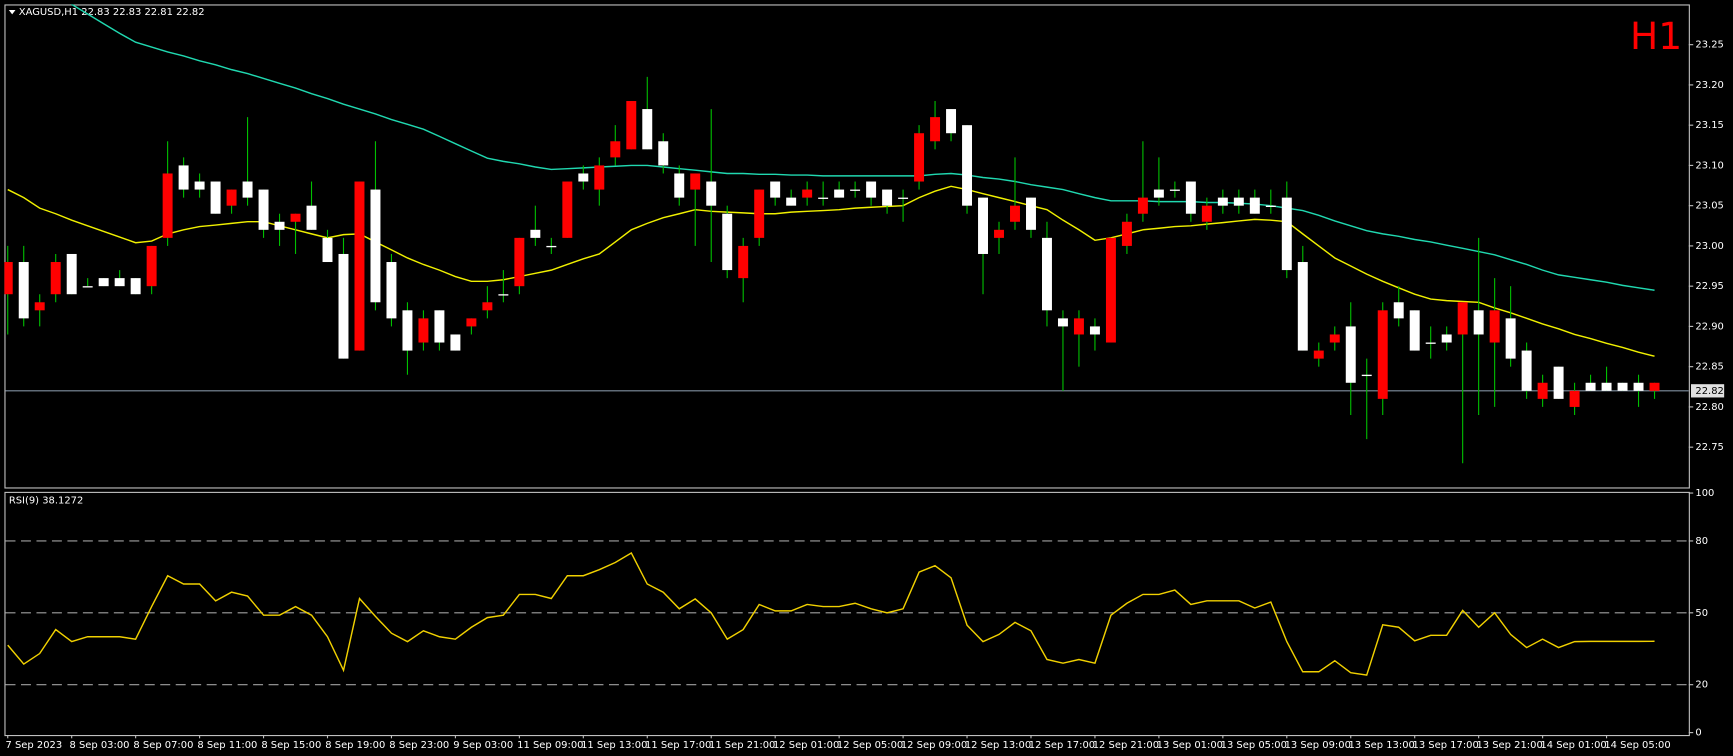 This screenshot has height=756, width=1733. I want to click on x-tick-label: 12 Sep 17:00, so click(1062, 745).